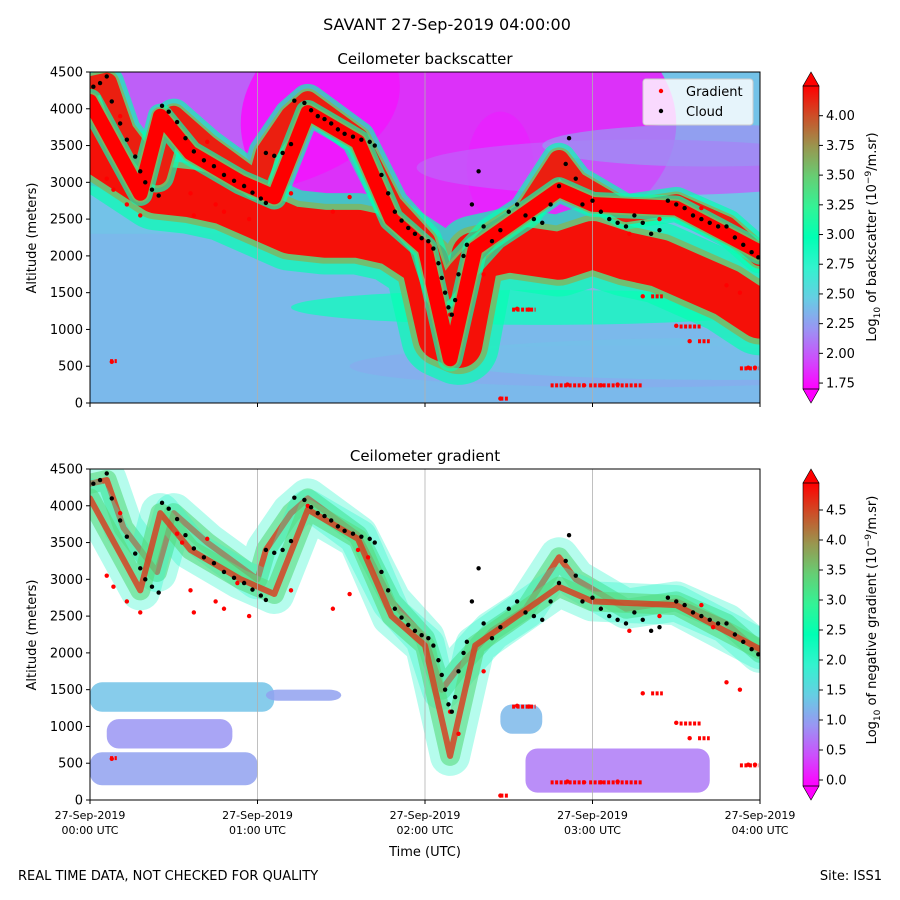  I want to click on y-tick-label: 1000, so click(66, 727).